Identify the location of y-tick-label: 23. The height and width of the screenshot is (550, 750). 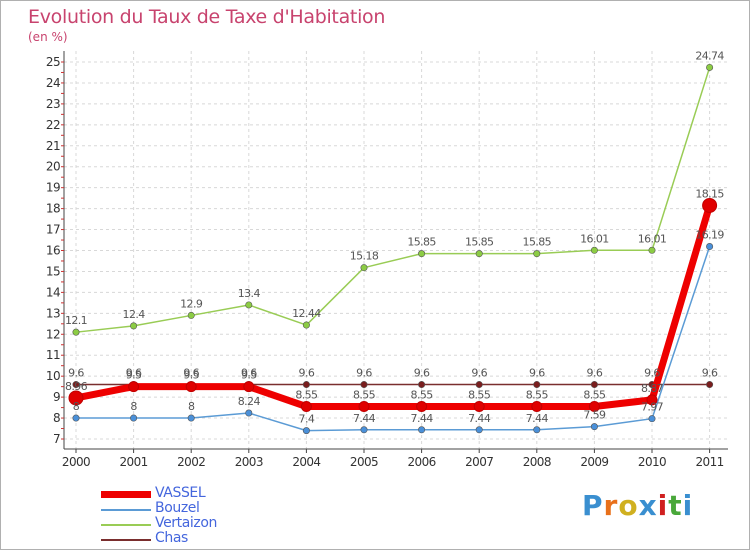
(53, 104).